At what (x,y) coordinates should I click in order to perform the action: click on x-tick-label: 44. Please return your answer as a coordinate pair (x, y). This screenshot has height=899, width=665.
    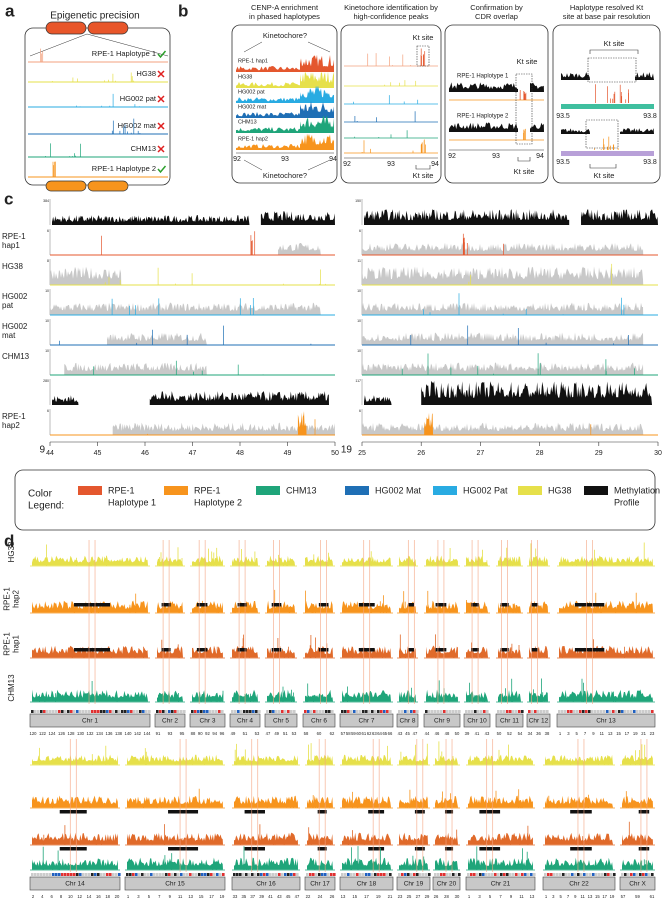
    Looking at the image, I should click on (427, 733).